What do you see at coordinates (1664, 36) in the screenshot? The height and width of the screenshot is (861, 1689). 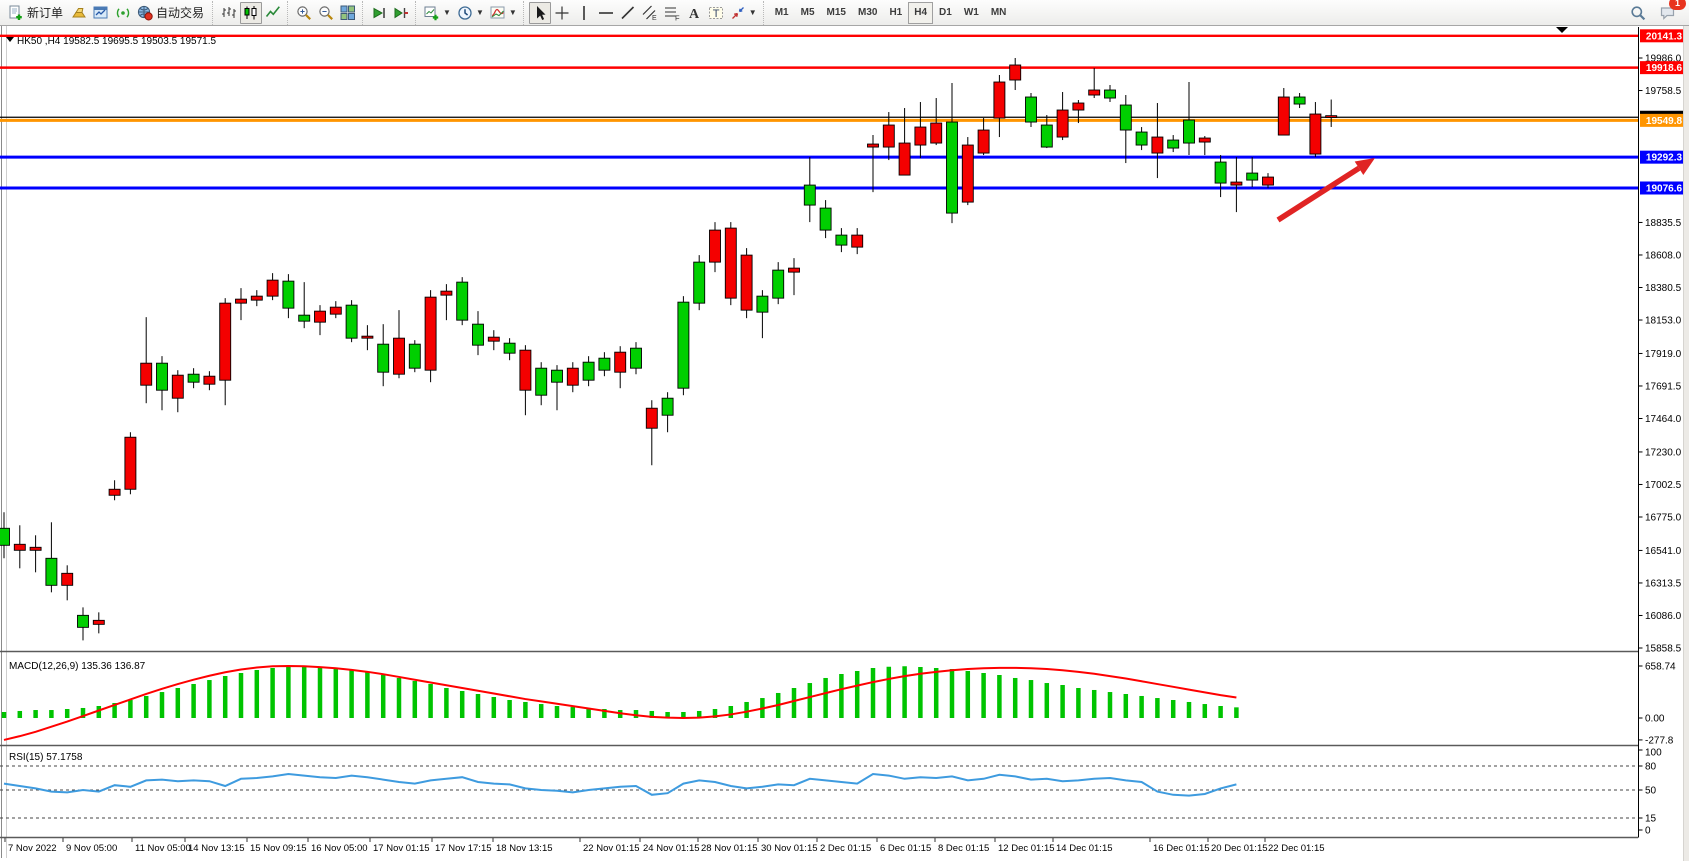 I see `price-badge` at bounding box center [1664, 36].